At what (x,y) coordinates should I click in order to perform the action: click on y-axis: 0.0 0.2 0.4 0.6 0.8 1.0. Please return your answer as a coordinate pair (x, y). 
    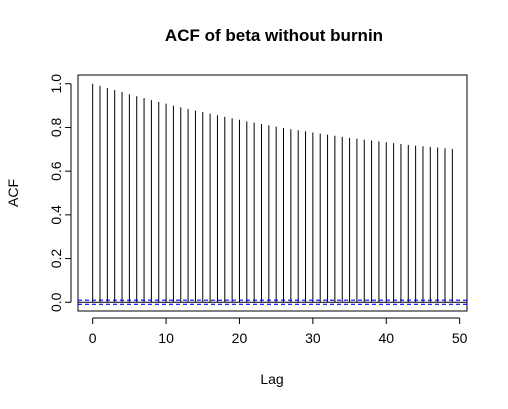
    Looking at the image, I should click on (60, 193).